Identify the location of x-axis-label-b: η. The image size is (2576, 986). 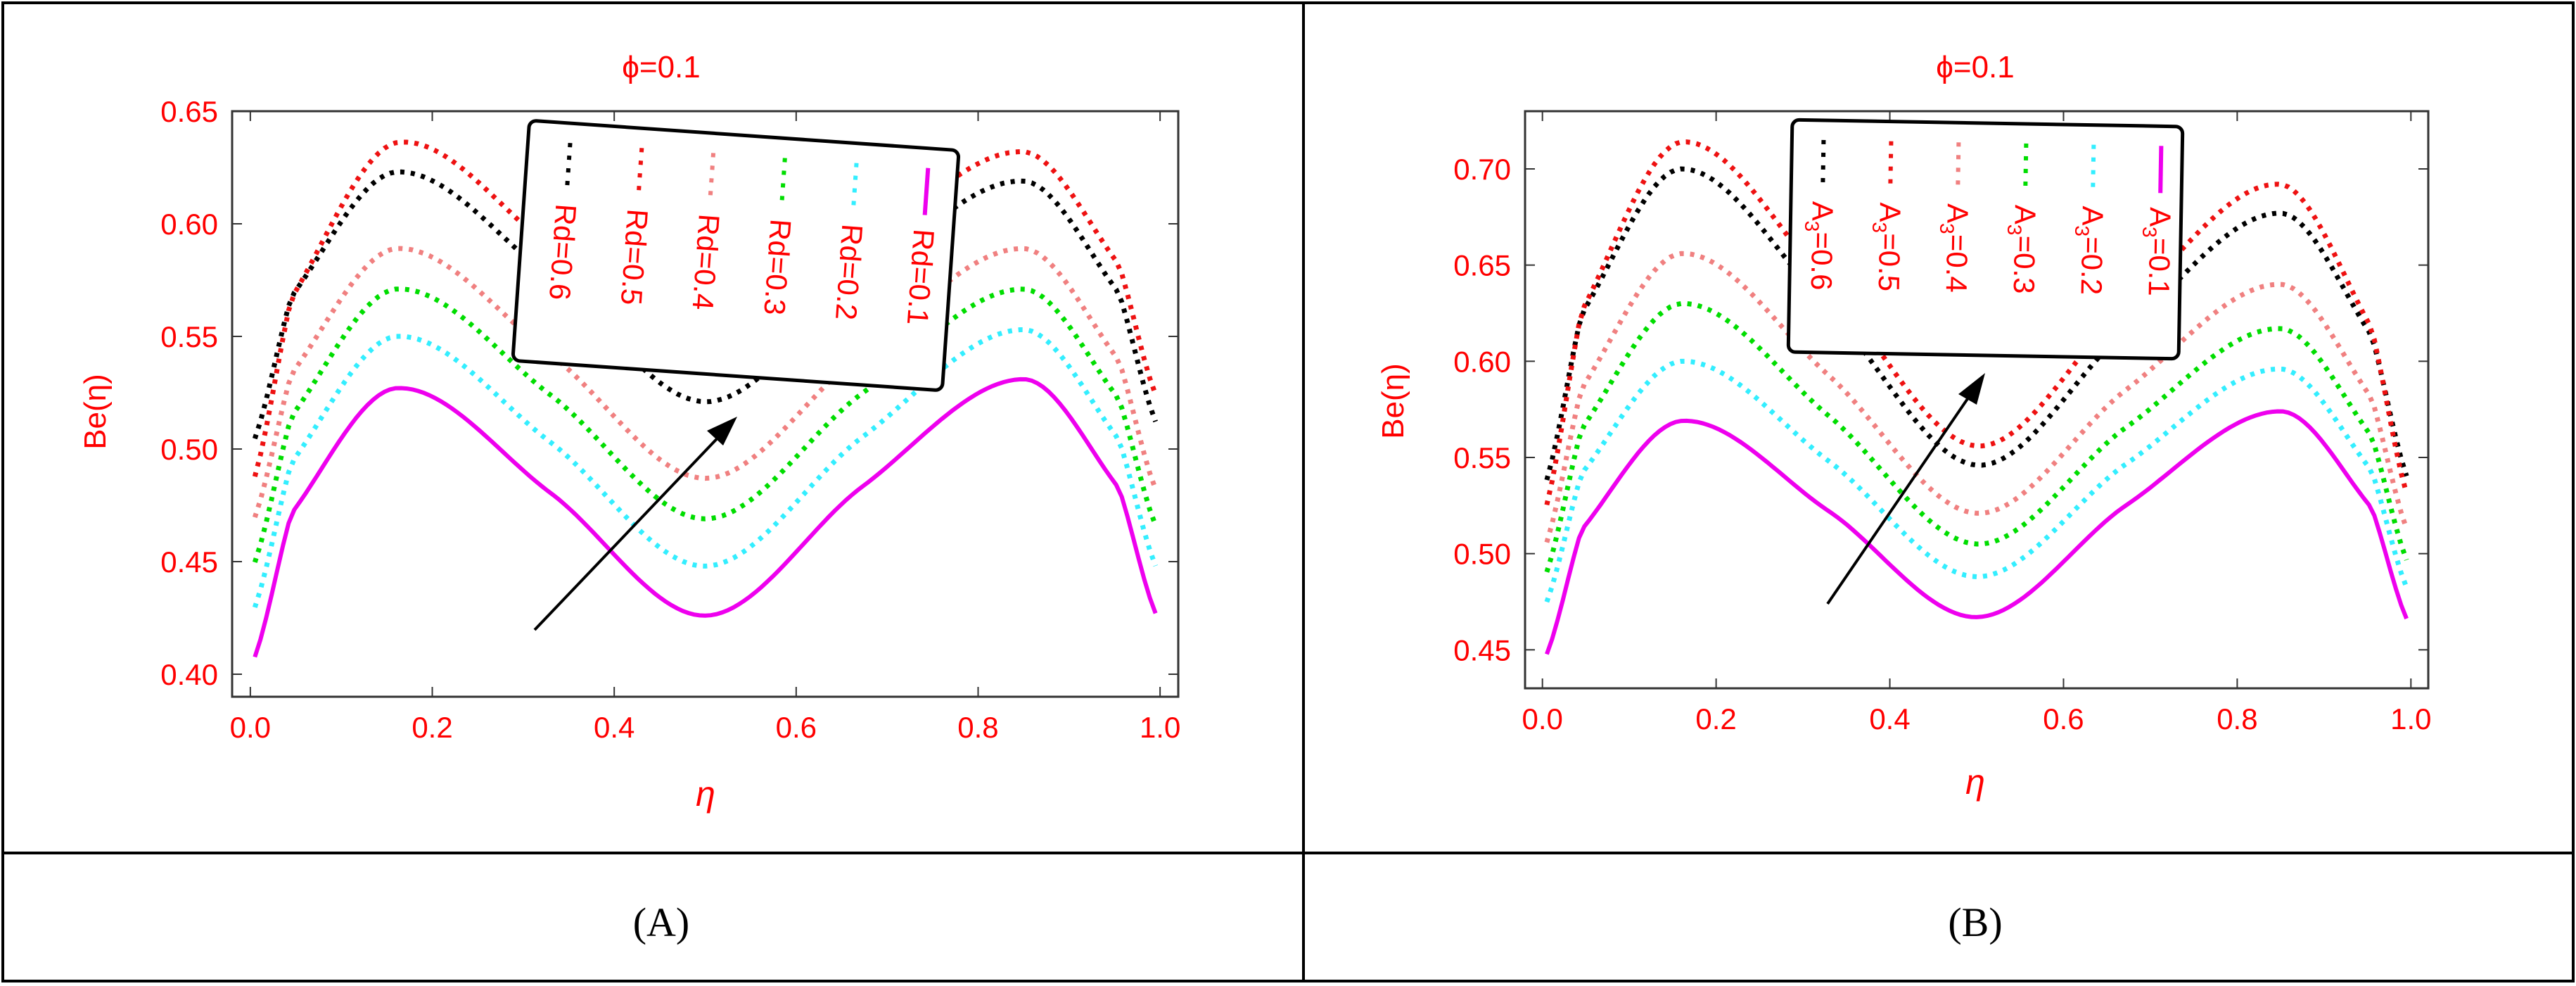
(1975, 782).